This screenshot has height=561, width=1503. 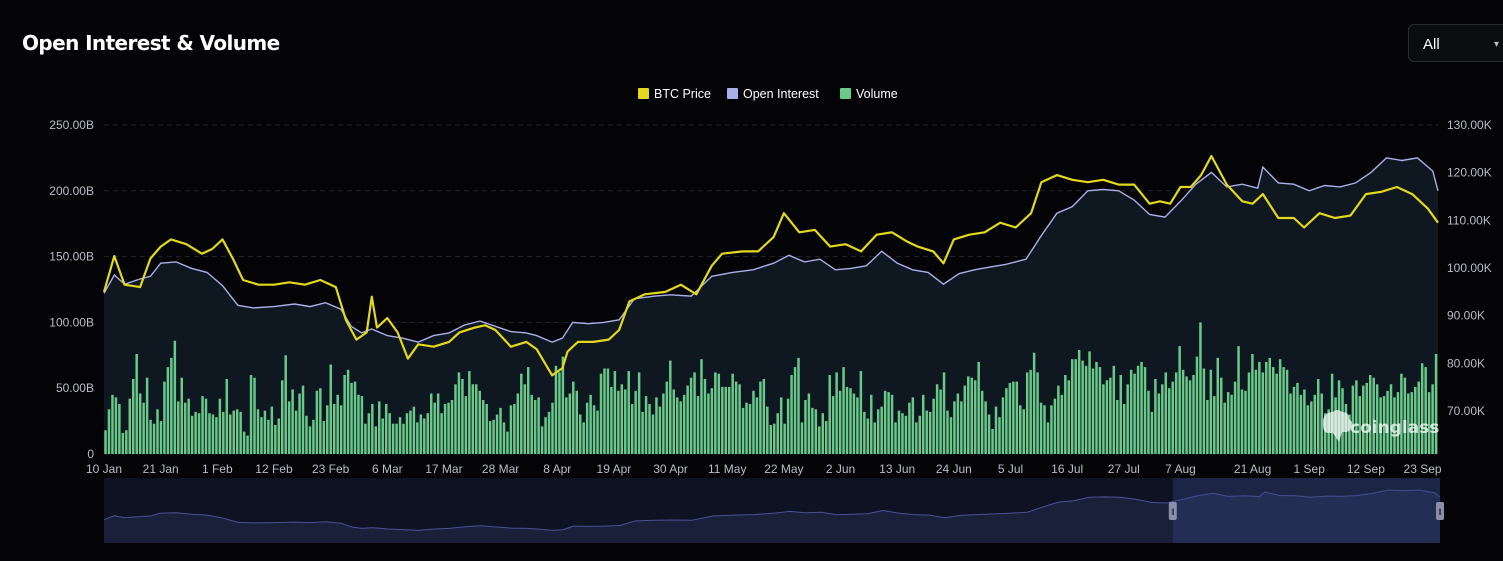 I want to click on handle-grip-icon: ‖, so click(x=1173, y=512).